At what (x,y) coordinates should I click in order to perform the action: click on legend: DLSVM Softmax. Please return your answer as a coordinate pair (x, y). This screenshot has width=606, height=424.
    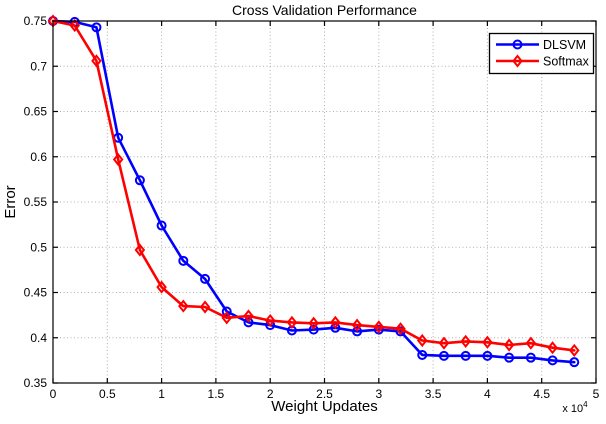
    Looking at the image, I should click on (541, 53).